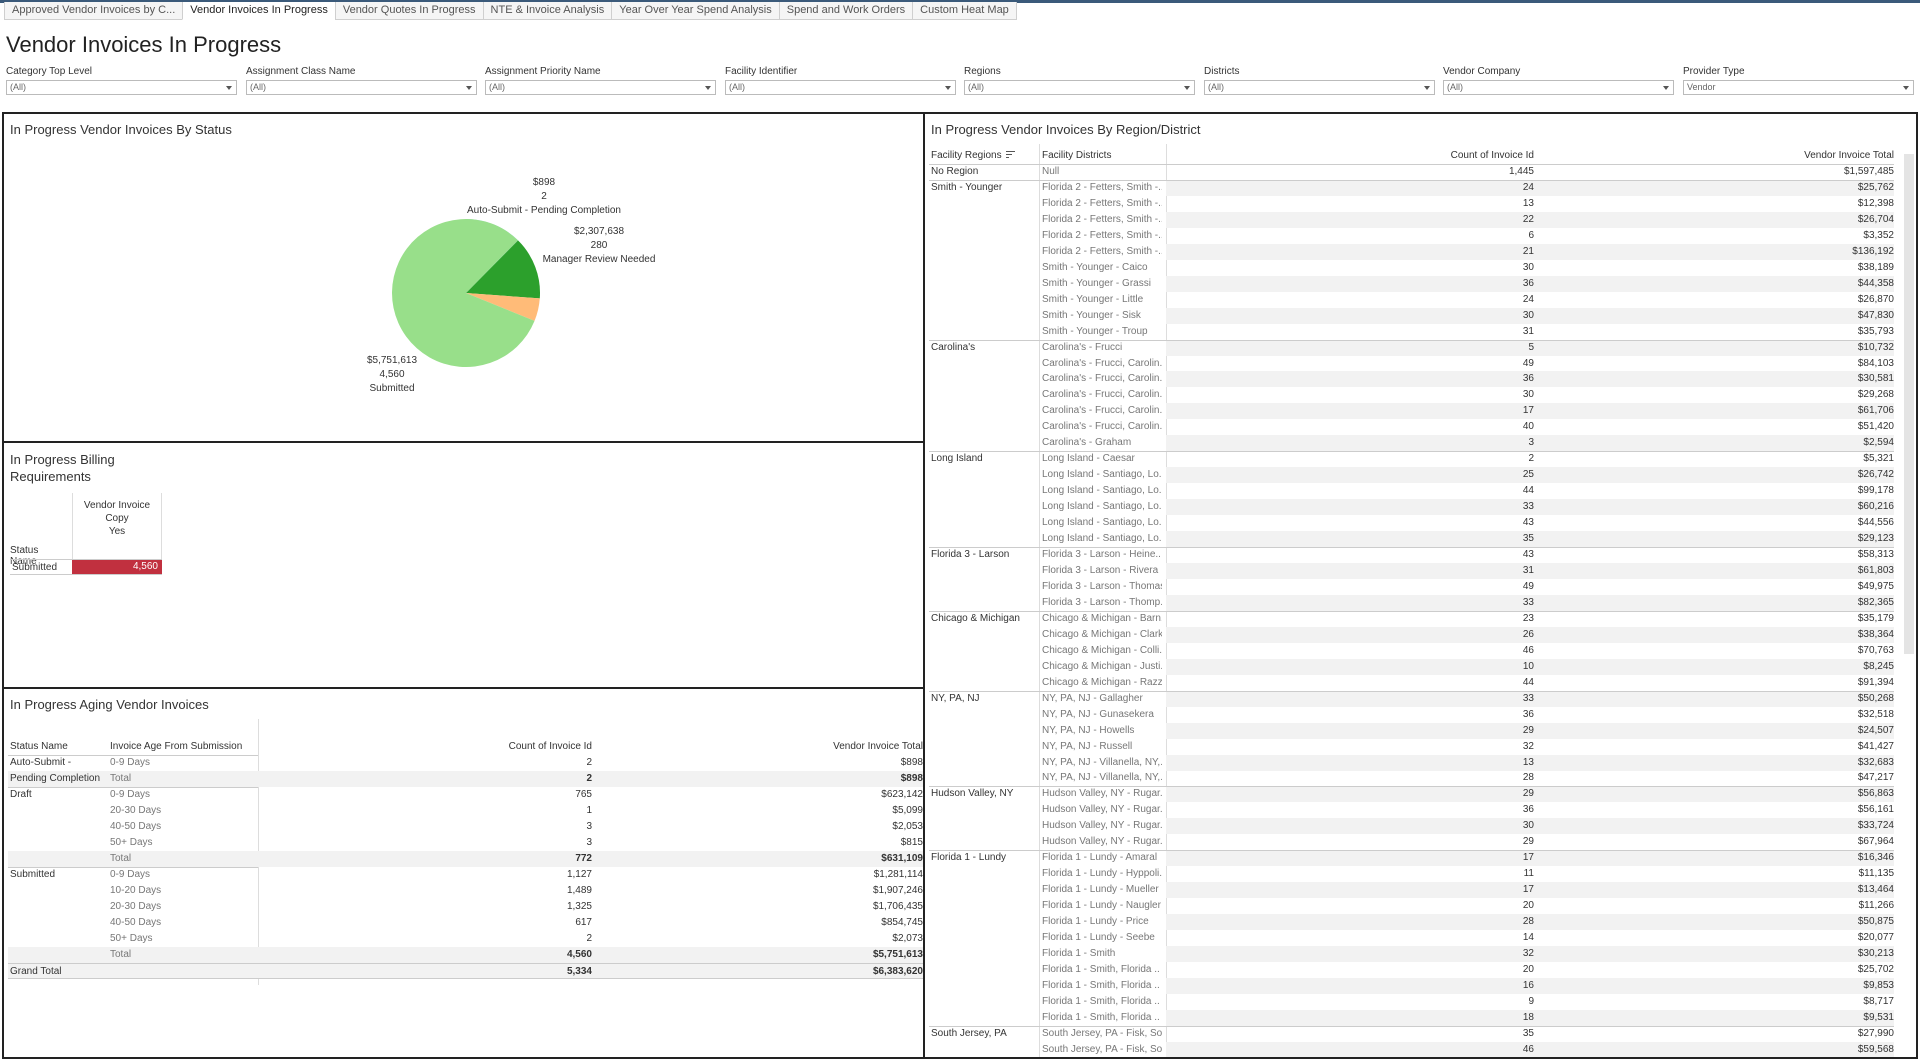 Image resolution: width=1920 pixels, height=1062 pixels. Describe the element at coordinates (1468, 316) in the screenshot. I see `table-row: Smith - Younger - Sisk 30 $47,830` at that location.